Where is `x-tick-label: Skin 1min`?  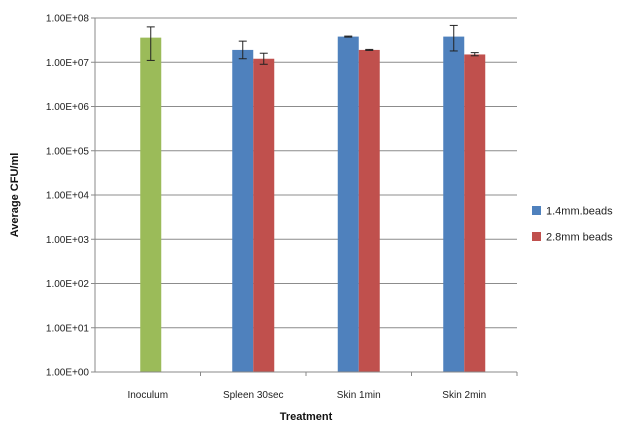 x-tick-label: Skin 1min is located at coordinates (359, 395).